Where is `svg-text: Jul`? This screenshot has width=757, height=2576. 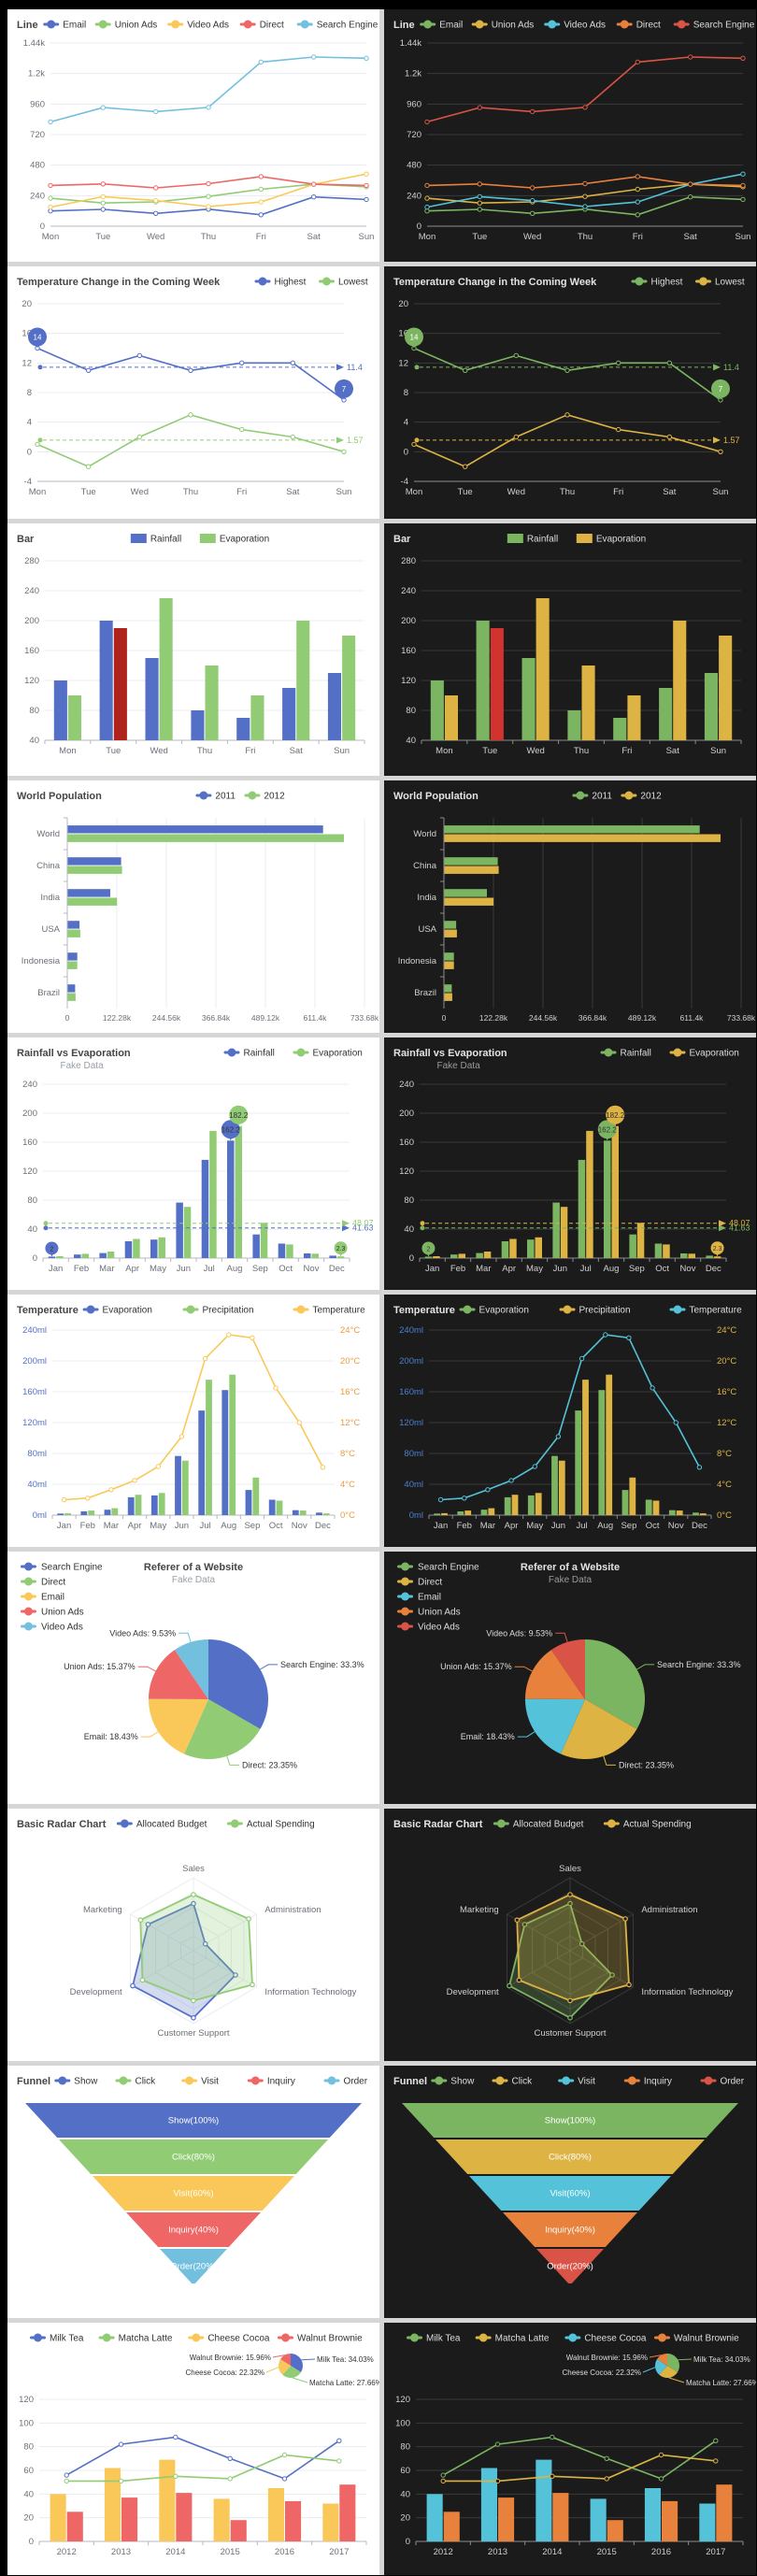
svg-text: Jul is located at coordinates (209, 1269).